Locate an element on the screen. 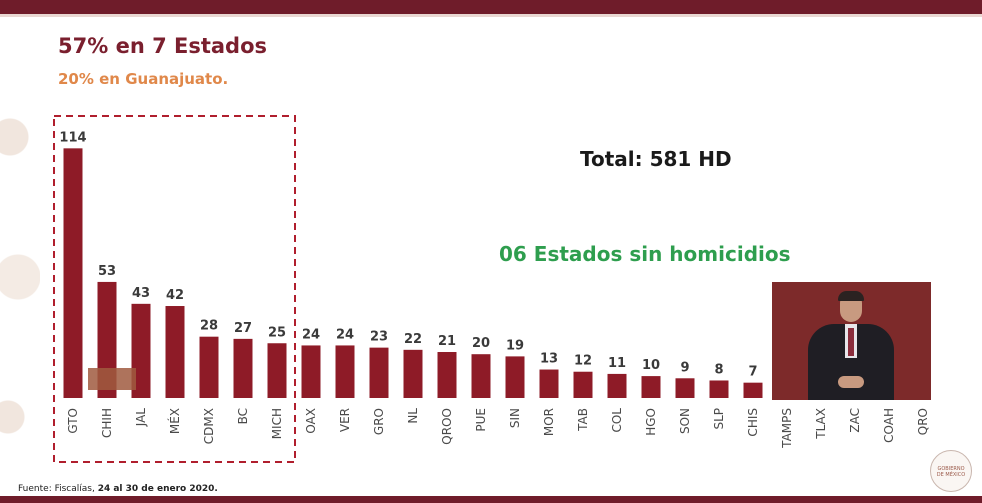 This screenshot has height=503, width=982. category-label-qro: QRO is located at coordinates (923, 421).